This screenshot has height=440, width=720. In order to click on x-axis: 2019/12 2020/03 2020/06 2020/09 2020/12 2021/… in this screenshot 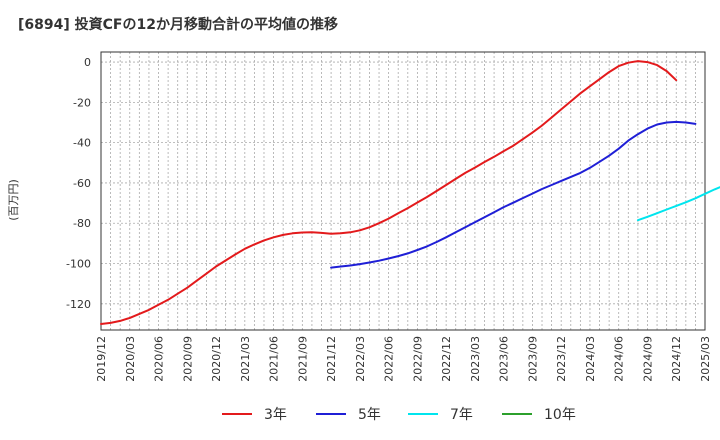, I will do `click(403, 359)`.